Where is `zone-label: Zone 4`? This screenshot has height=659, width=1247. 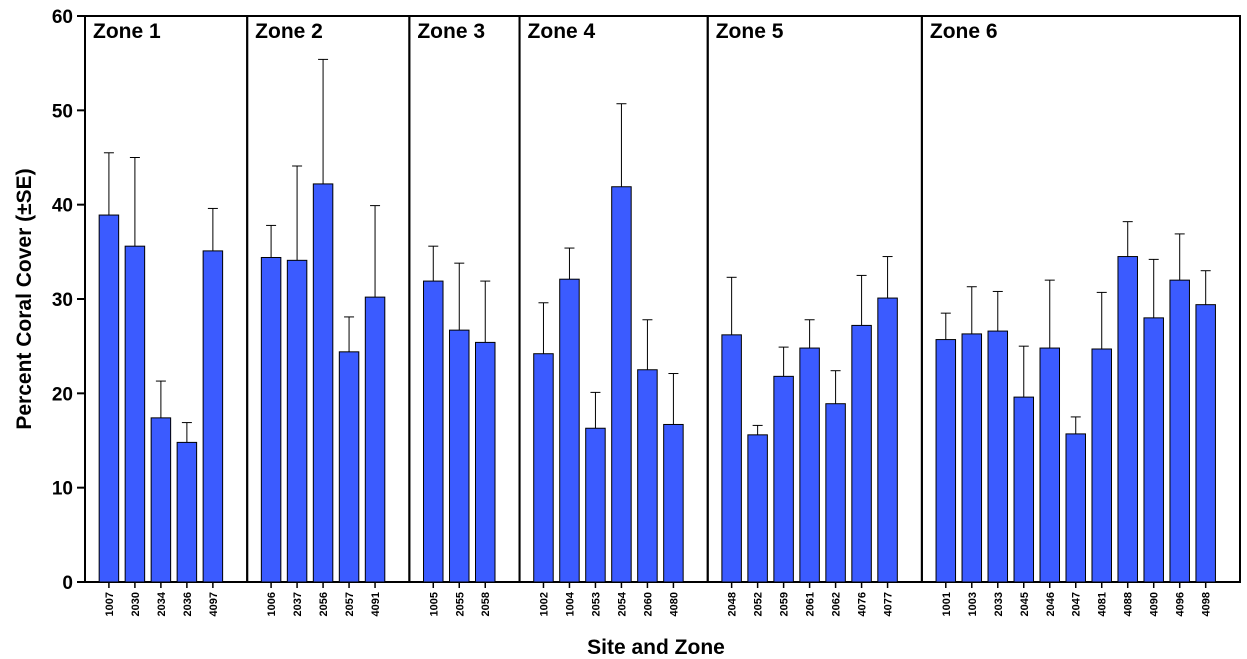 zone-label: Zone 4 is located at coordinates (562, 31).